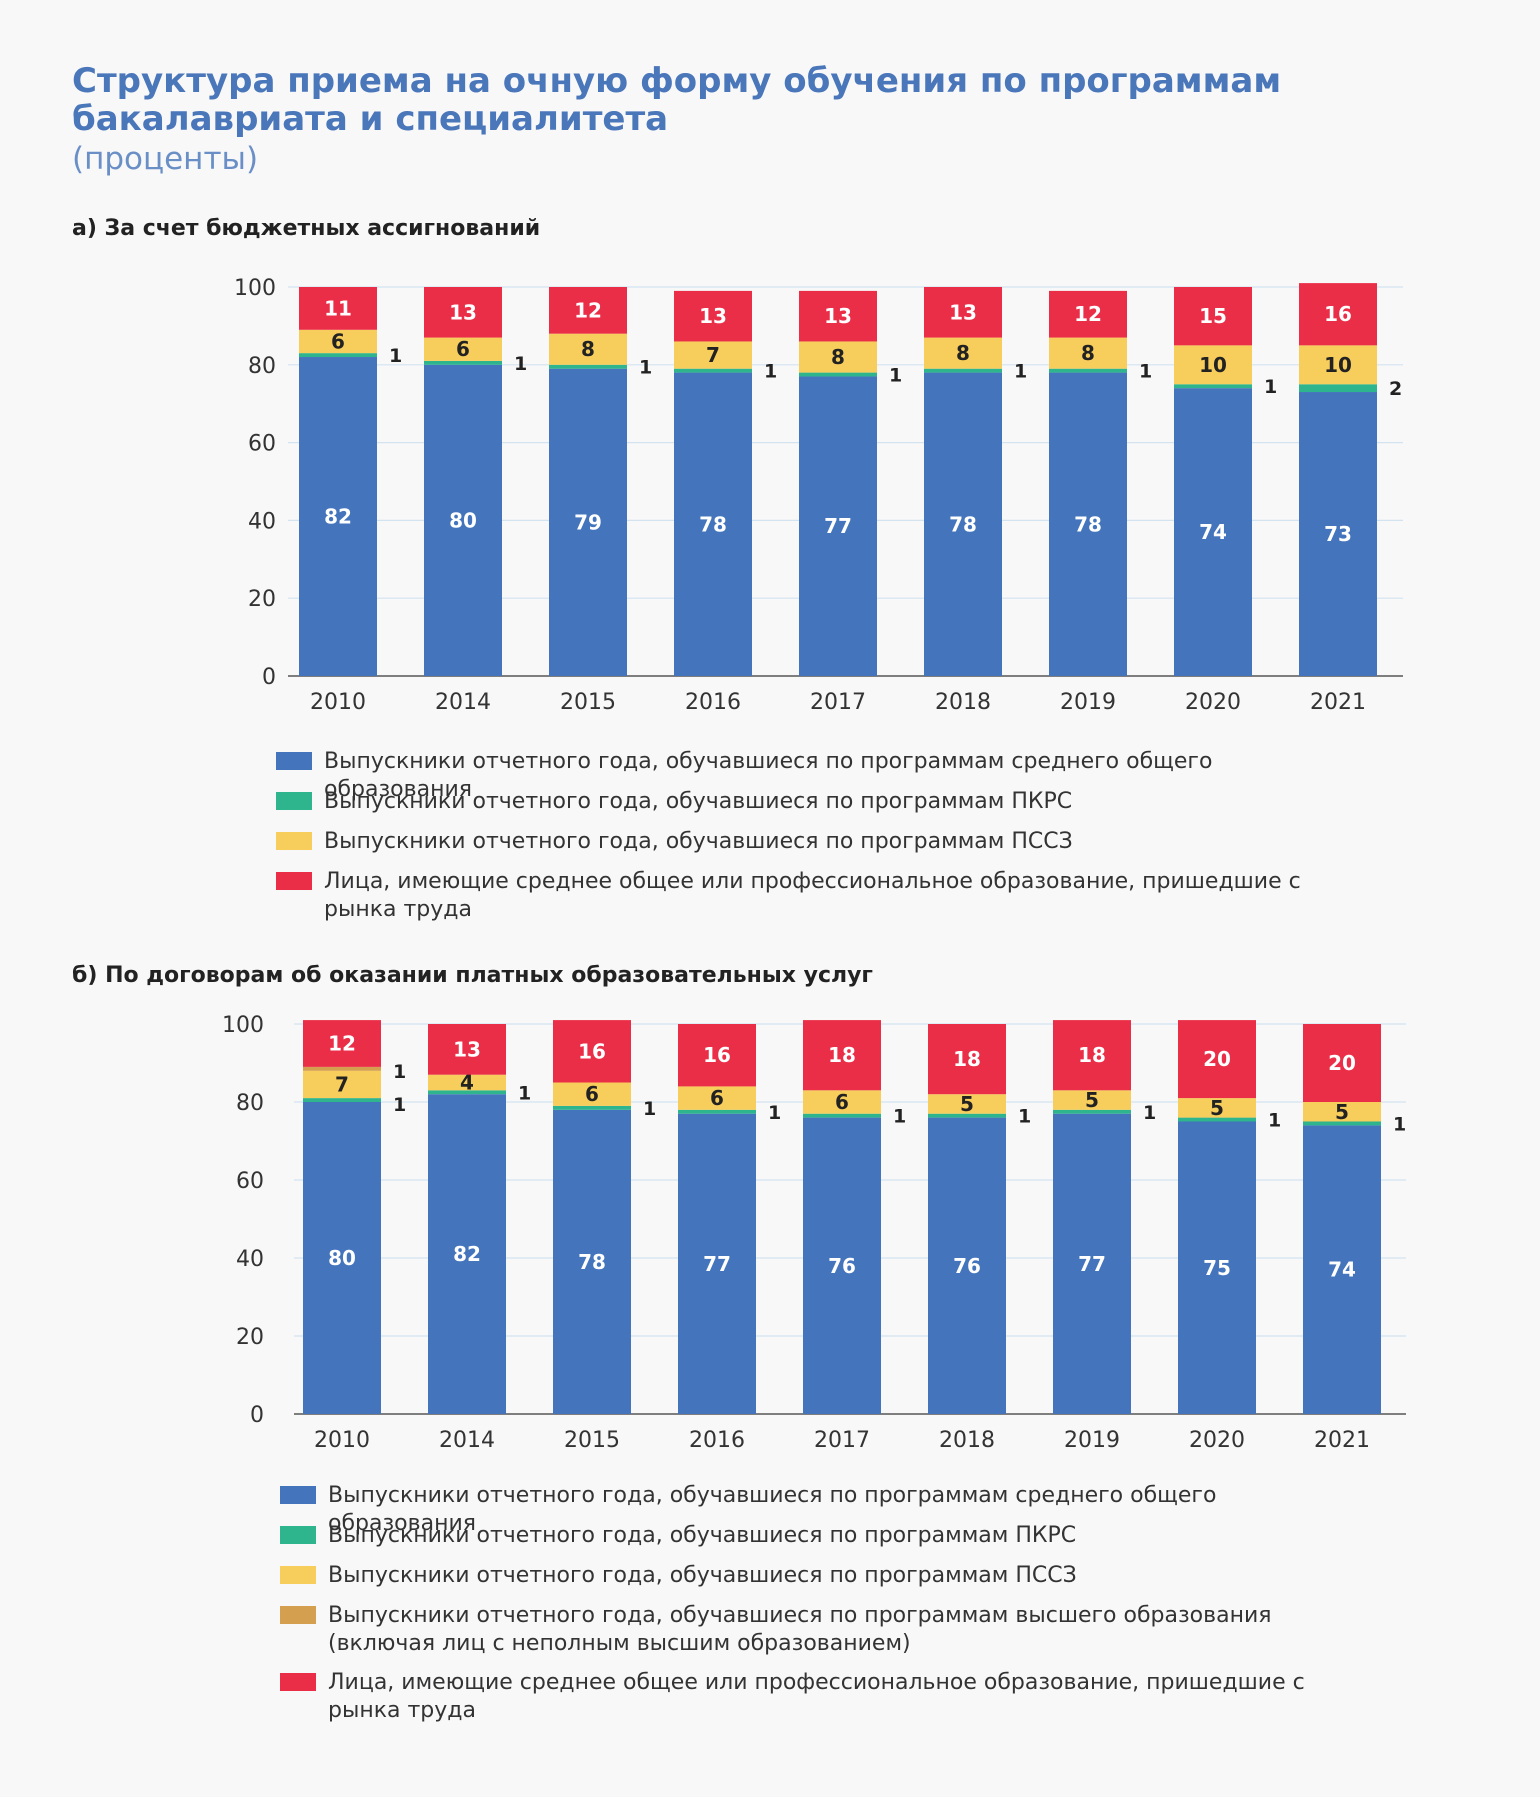 The image size is (1540, 1797). Describe the element at coordinates (1088, 702) in the screenshot. I see `x-tick-label: 2019` at that location.